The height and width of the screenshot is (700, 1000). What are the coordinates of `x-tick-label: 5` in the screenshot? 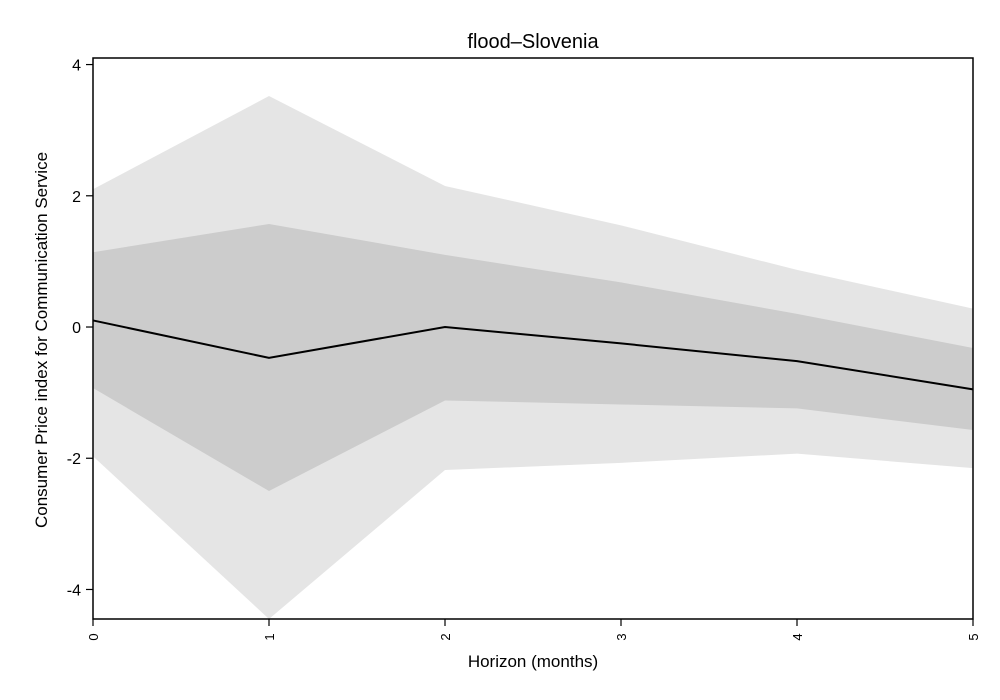 It's located at (973, 636).